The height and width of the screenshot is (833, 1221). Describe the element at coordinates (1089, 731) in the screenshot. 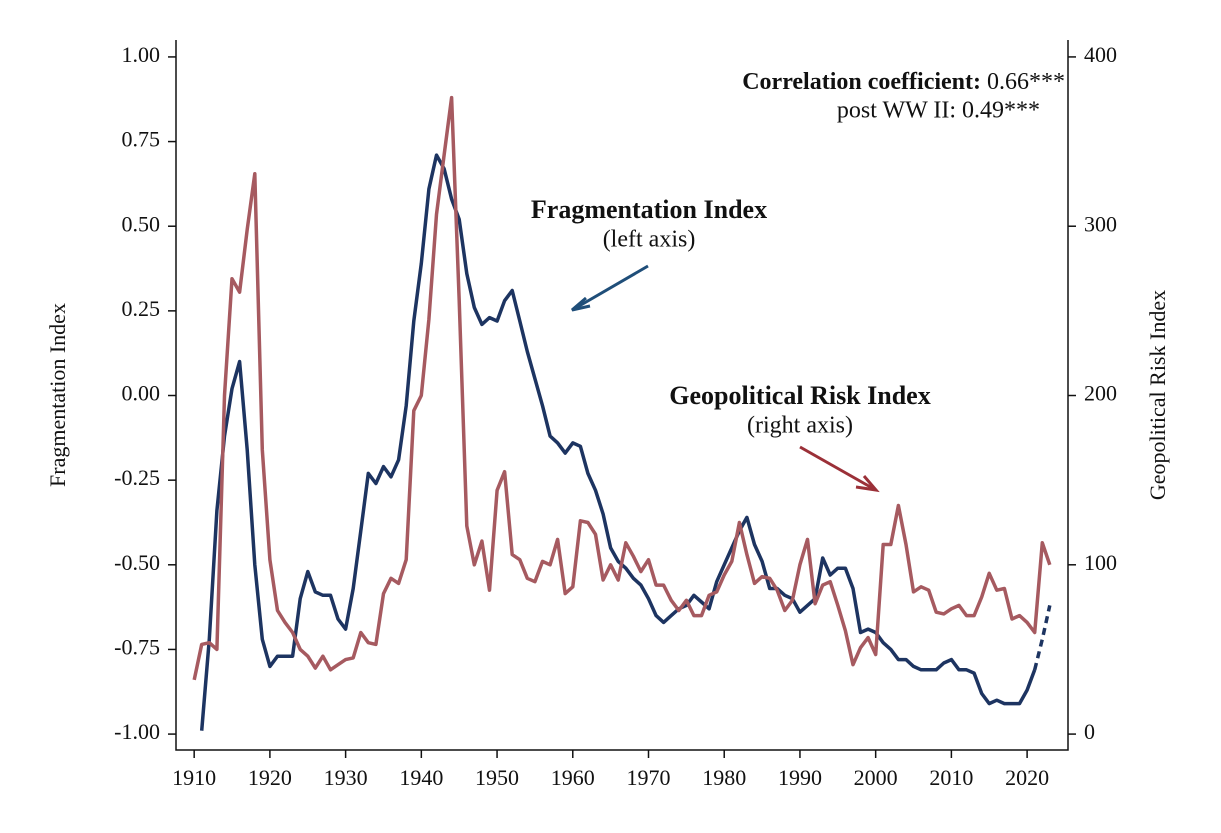

I see `y2-tick-label: 0` at that location.